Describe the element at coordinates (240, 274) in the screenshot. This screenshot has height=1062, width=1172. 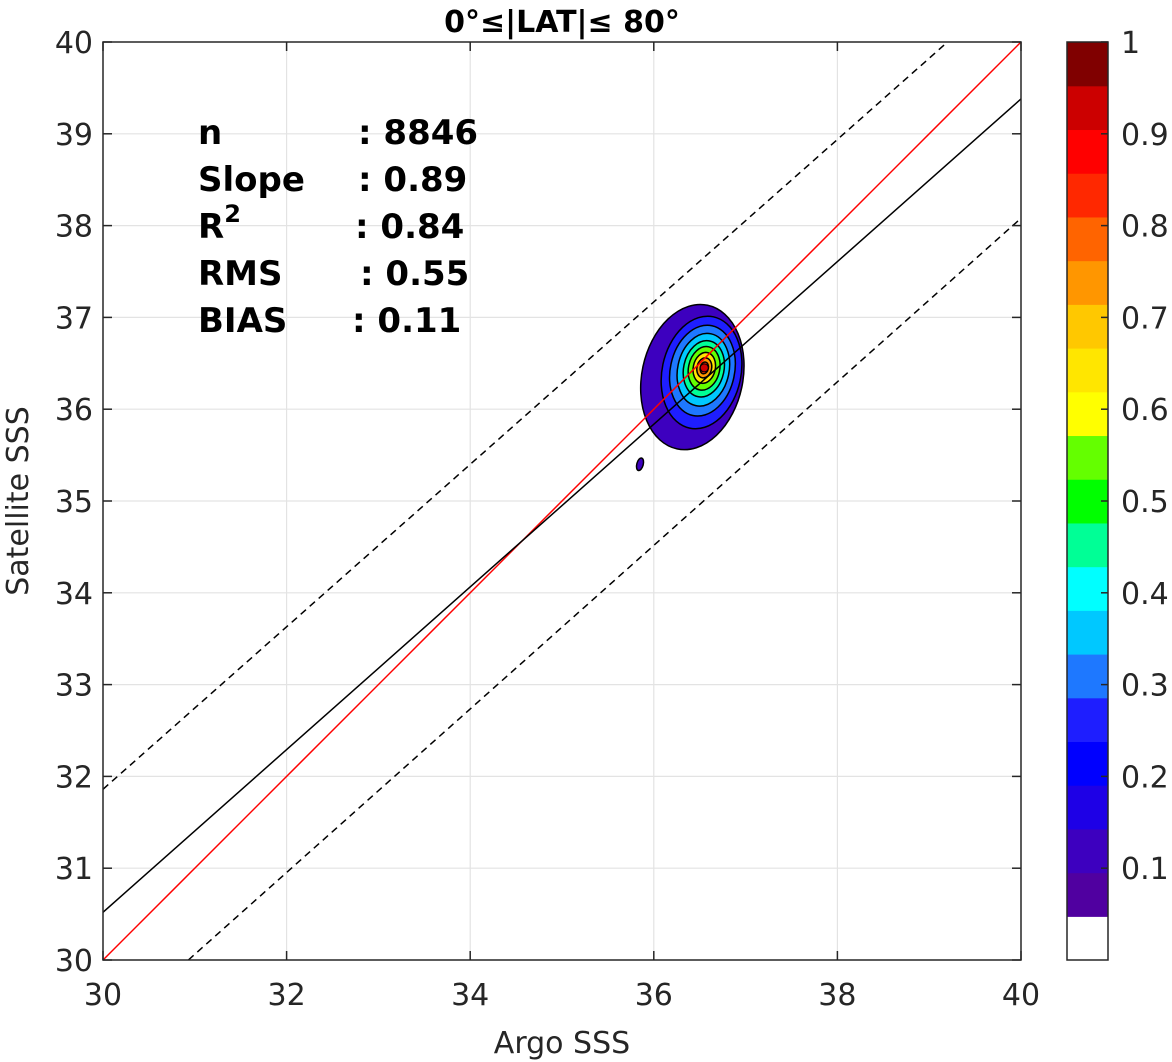
I see `stat-label: RMS` at that location.